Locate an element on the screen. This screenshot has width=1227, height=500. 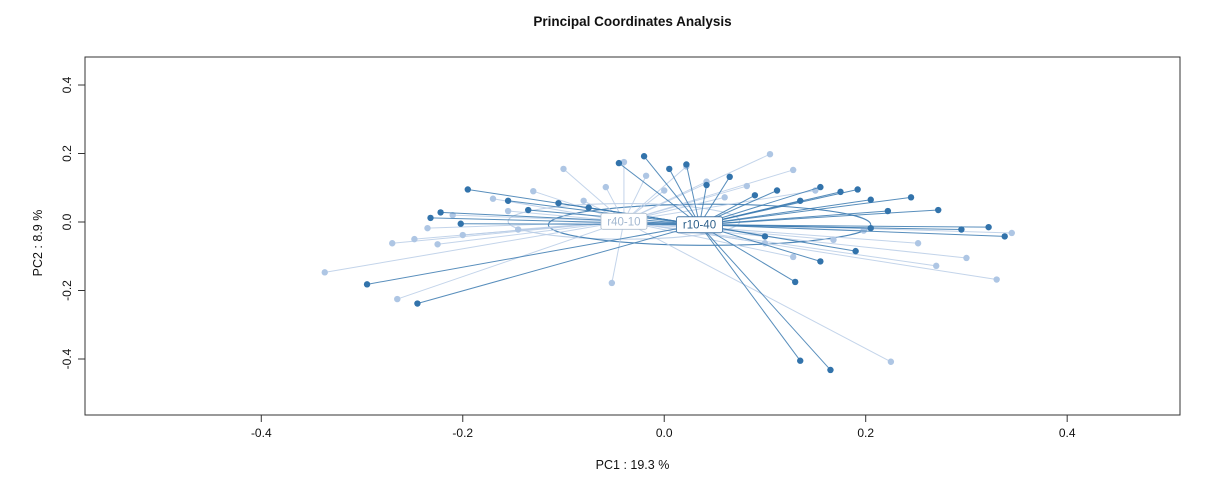
chart-title: Principal Coordinates Analysis is located at coordinates (632, 21).